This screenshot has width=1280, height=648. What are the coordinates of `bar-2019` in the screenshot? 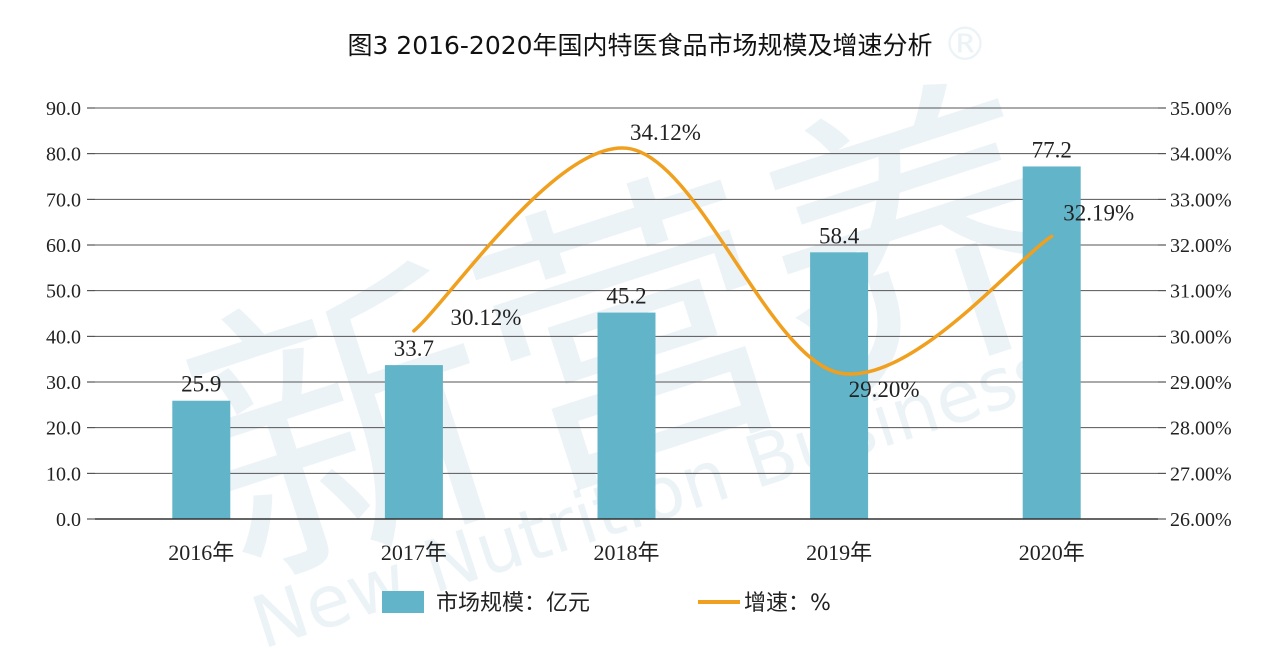 It's located at (839, 385).